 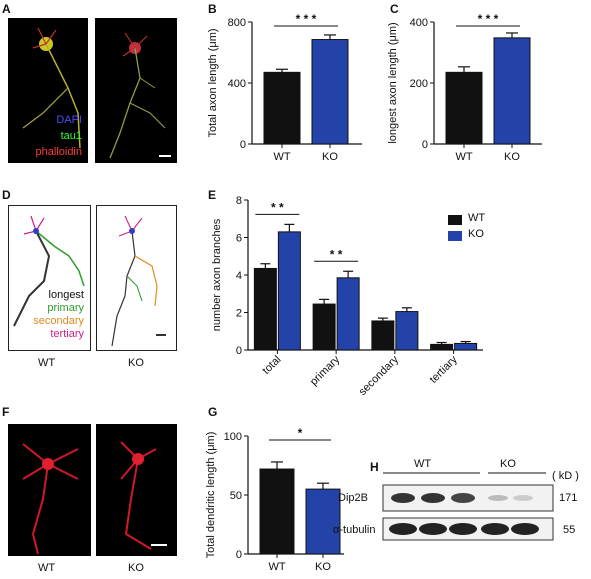 What do you see at coordinates (423, 464) in the screenshot?
I see `blot-group-wt: WT` at bounding box center [423, 464].